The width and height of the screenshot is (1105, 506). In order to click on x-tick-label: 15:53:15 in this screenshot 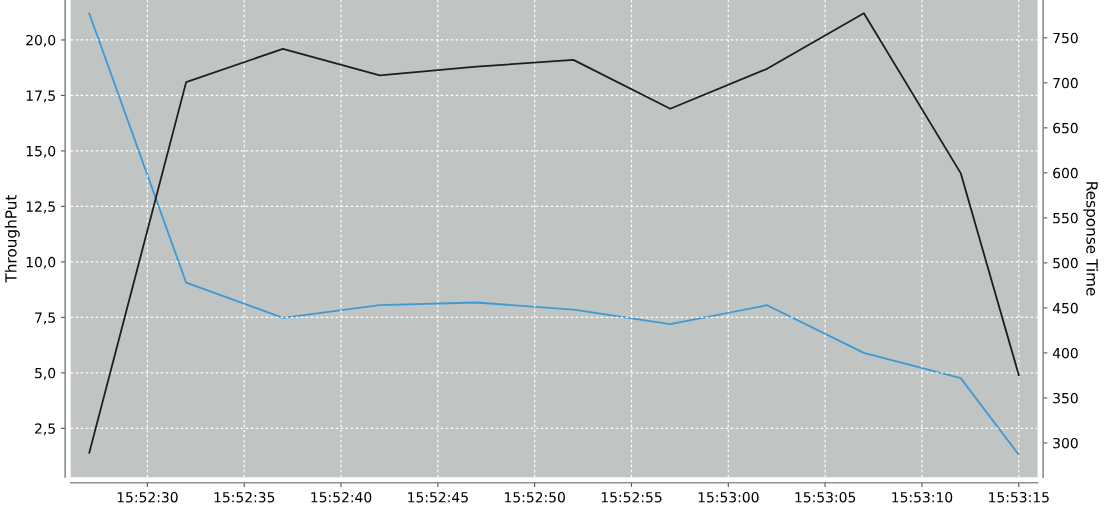, I will do `click(1019, 497)`.